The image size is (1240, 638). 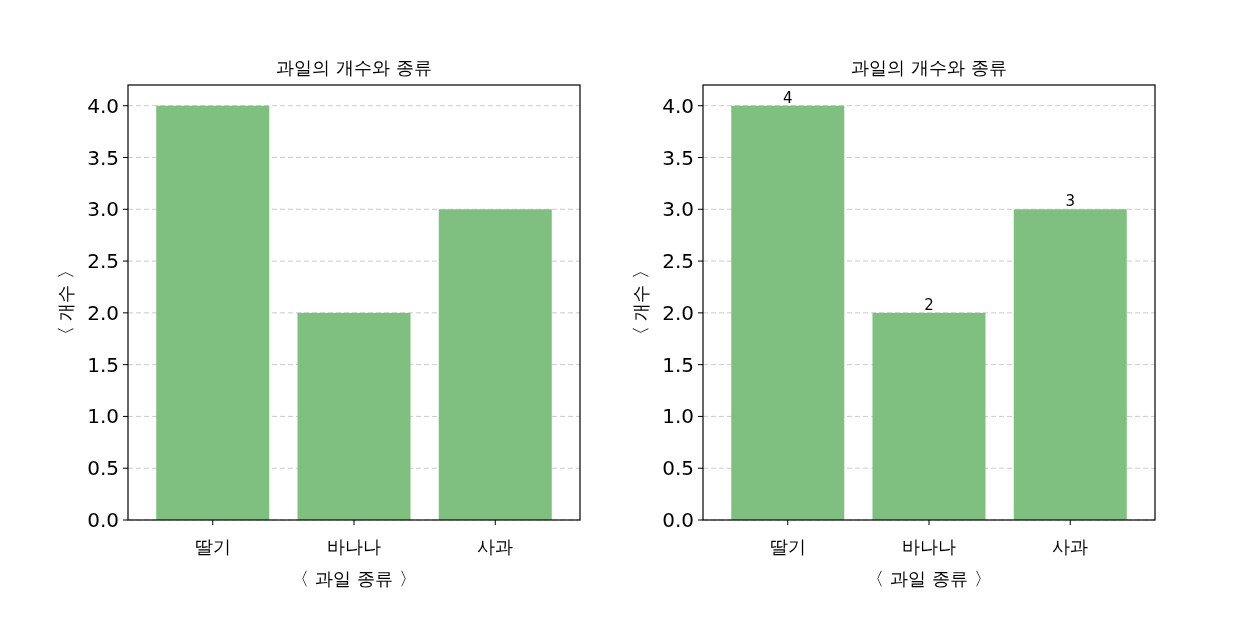 I want to click on data-label: 4, so click(x=787, y=97).